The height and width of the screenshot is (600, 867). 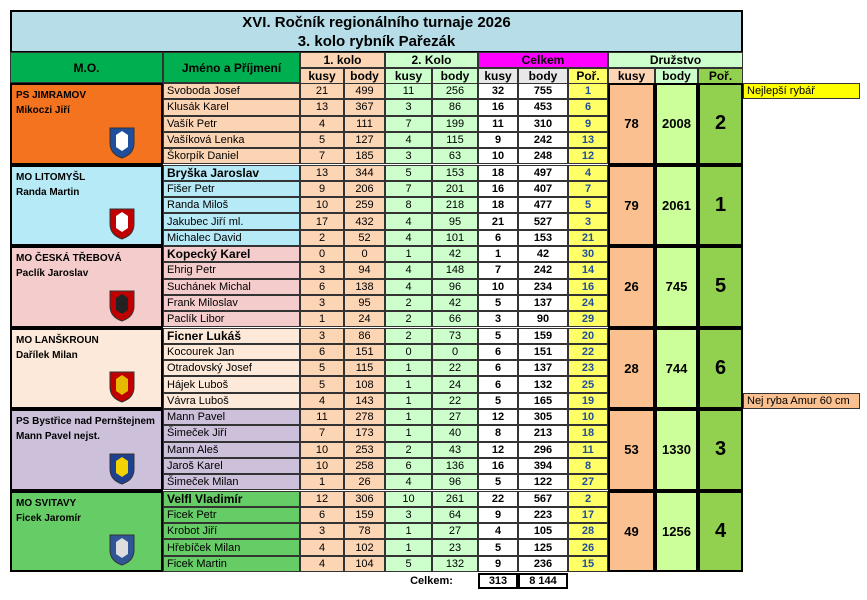 I want to click on member-value: 42, so click(x=543, y=254).